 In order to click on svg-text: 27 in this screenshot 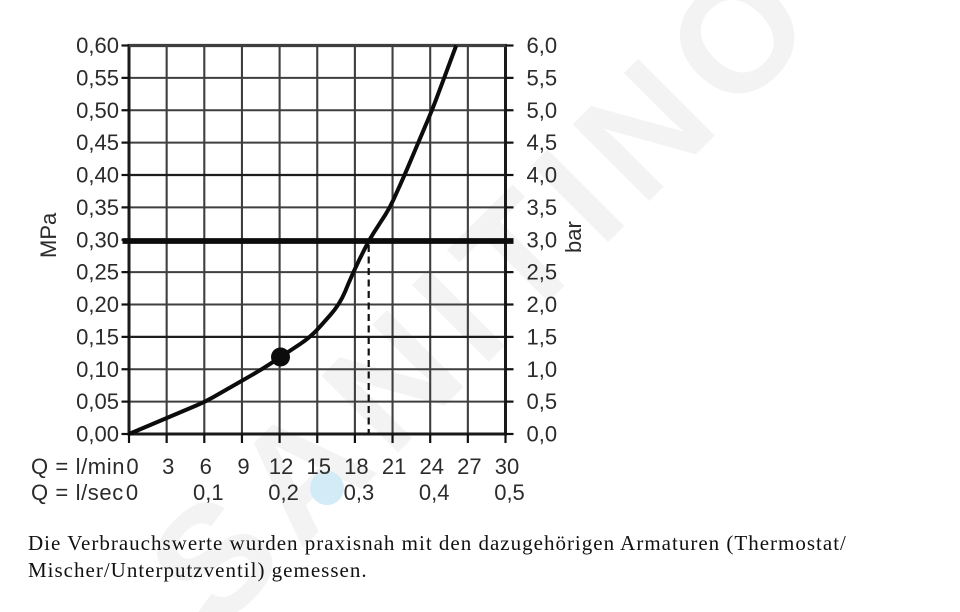, I will do `click(469, 466)`.